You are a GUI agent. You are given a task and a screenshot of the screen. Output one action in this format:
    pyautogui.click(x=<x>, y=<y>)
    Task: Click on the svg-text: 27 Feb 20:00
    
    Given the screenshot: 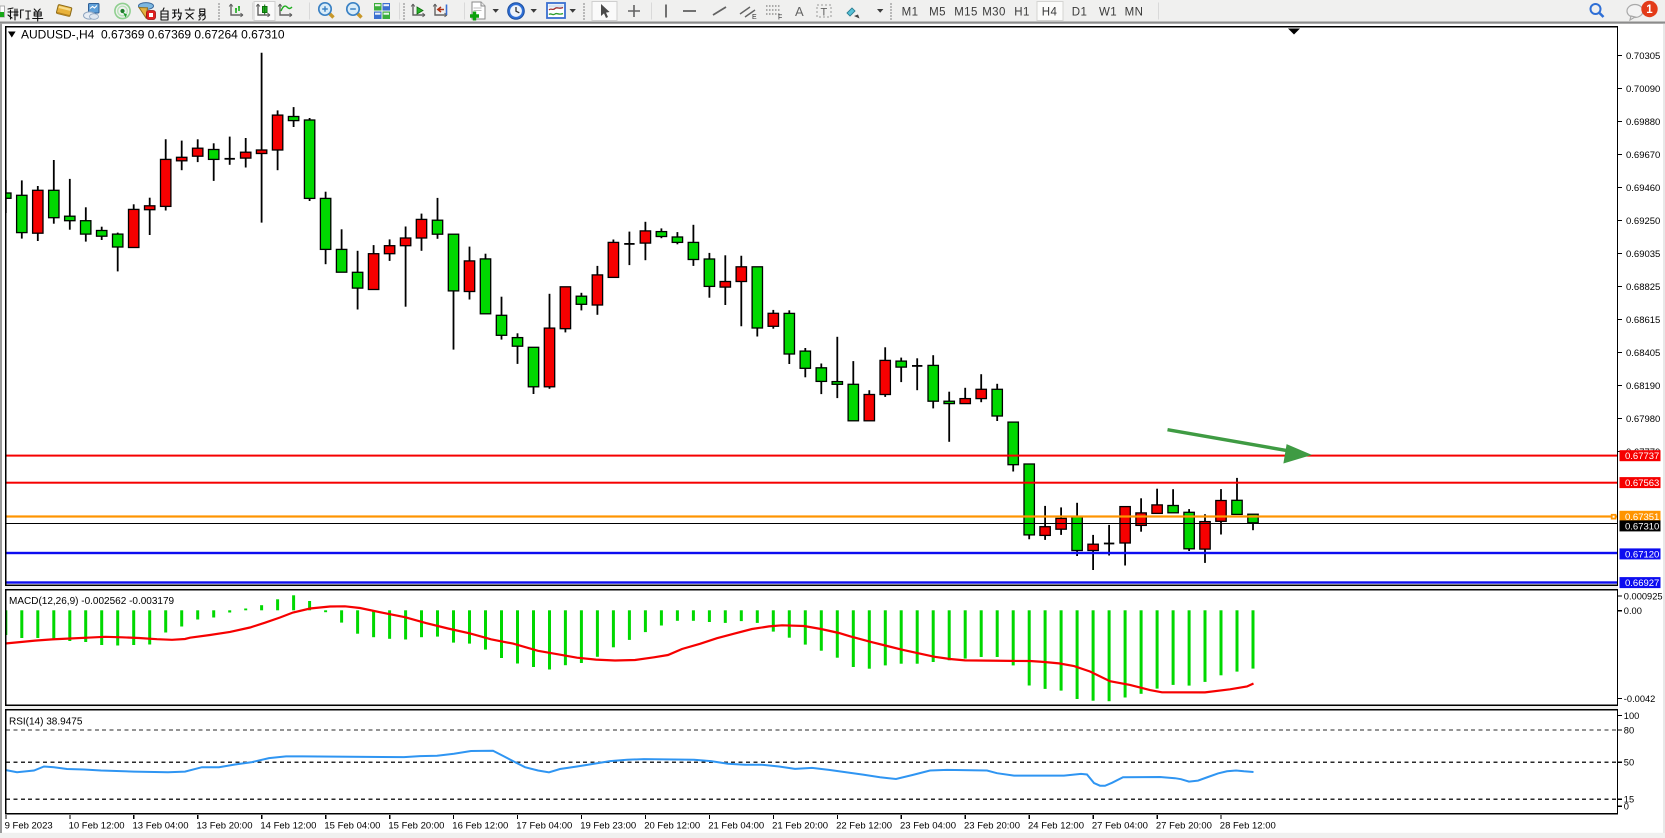 What is the action you would take?
    pyautogui.click(x=1184, y=826)
    